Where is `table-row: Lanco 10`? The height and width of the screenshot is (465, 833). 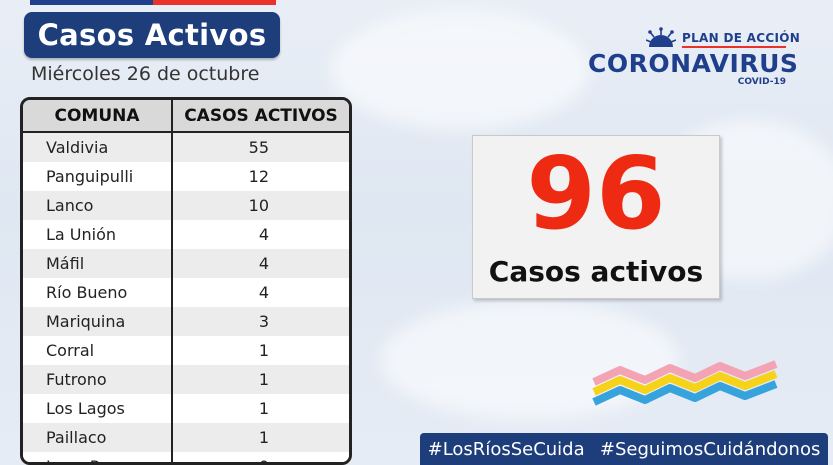
table-row: Lanco 10 is located at coordinates (186, 205).